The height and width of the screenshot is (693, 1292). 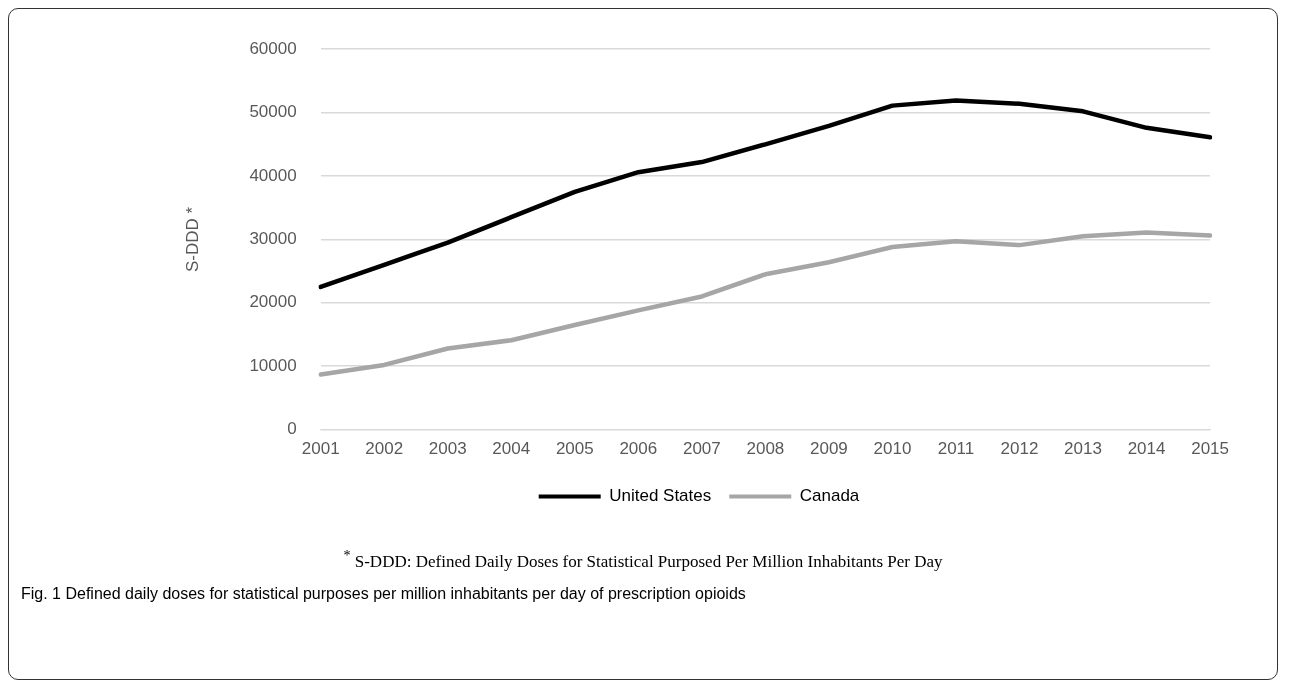 What do you see at coordinates (384, 449) in the screenshot?
I see `x-tick-label: 2002` at bounding box center [384, 449].